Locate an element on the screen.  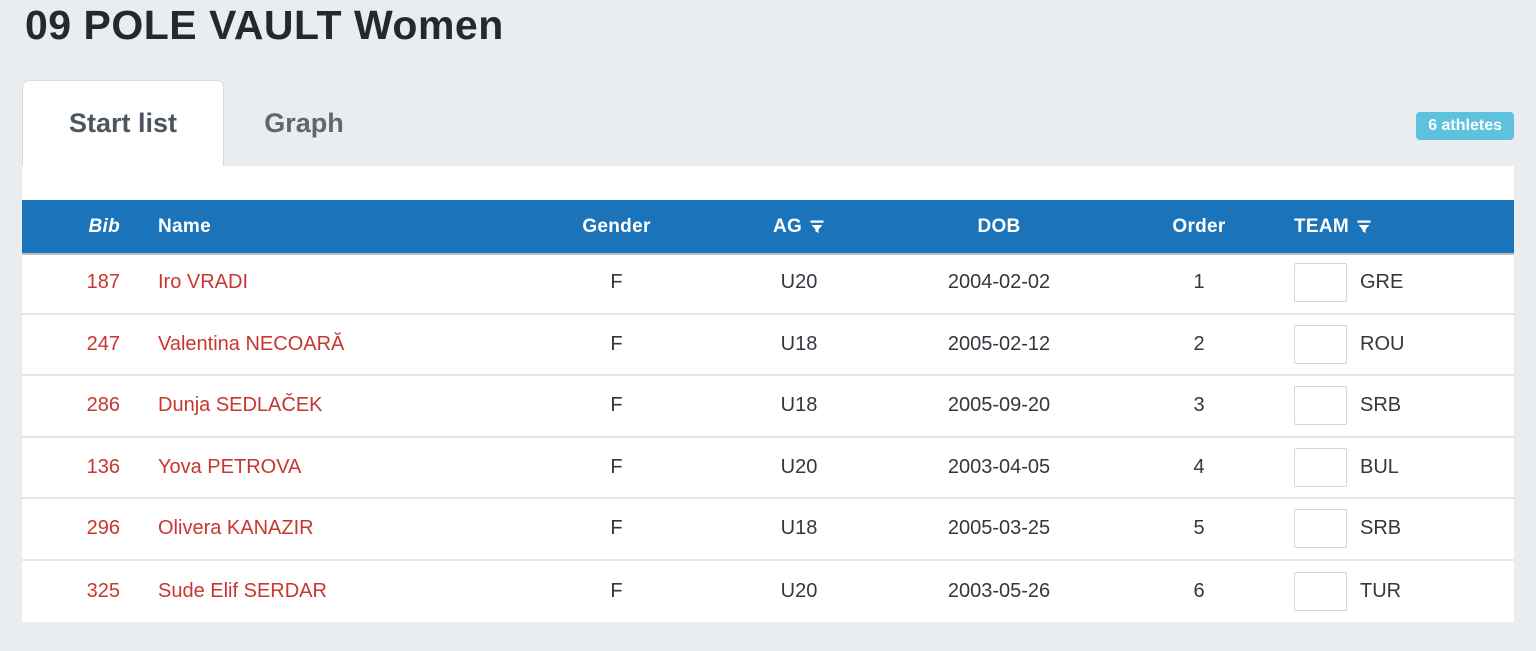
table-header-row: Bib Name Gender AG DOB Order TEAM is located at coordinates (768, 226).